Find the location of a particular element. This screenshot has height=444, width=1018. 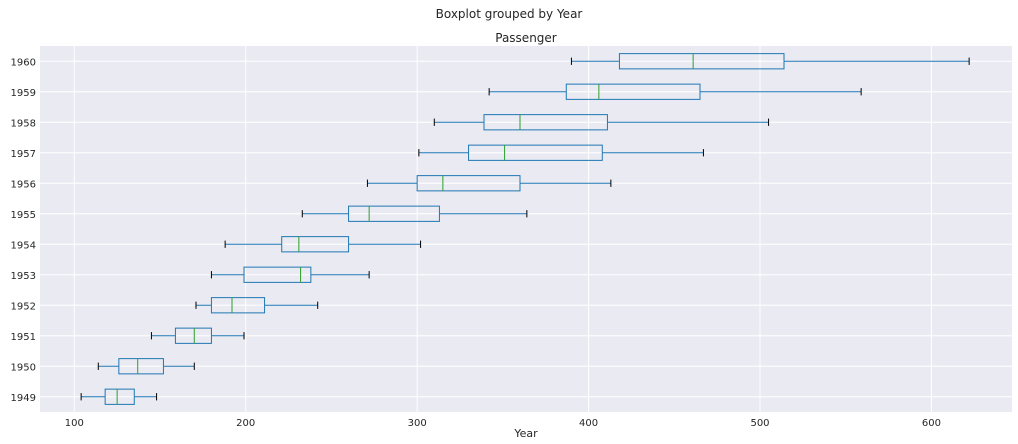

y-tick-label: 1959 is located at coordinates (23, 93).